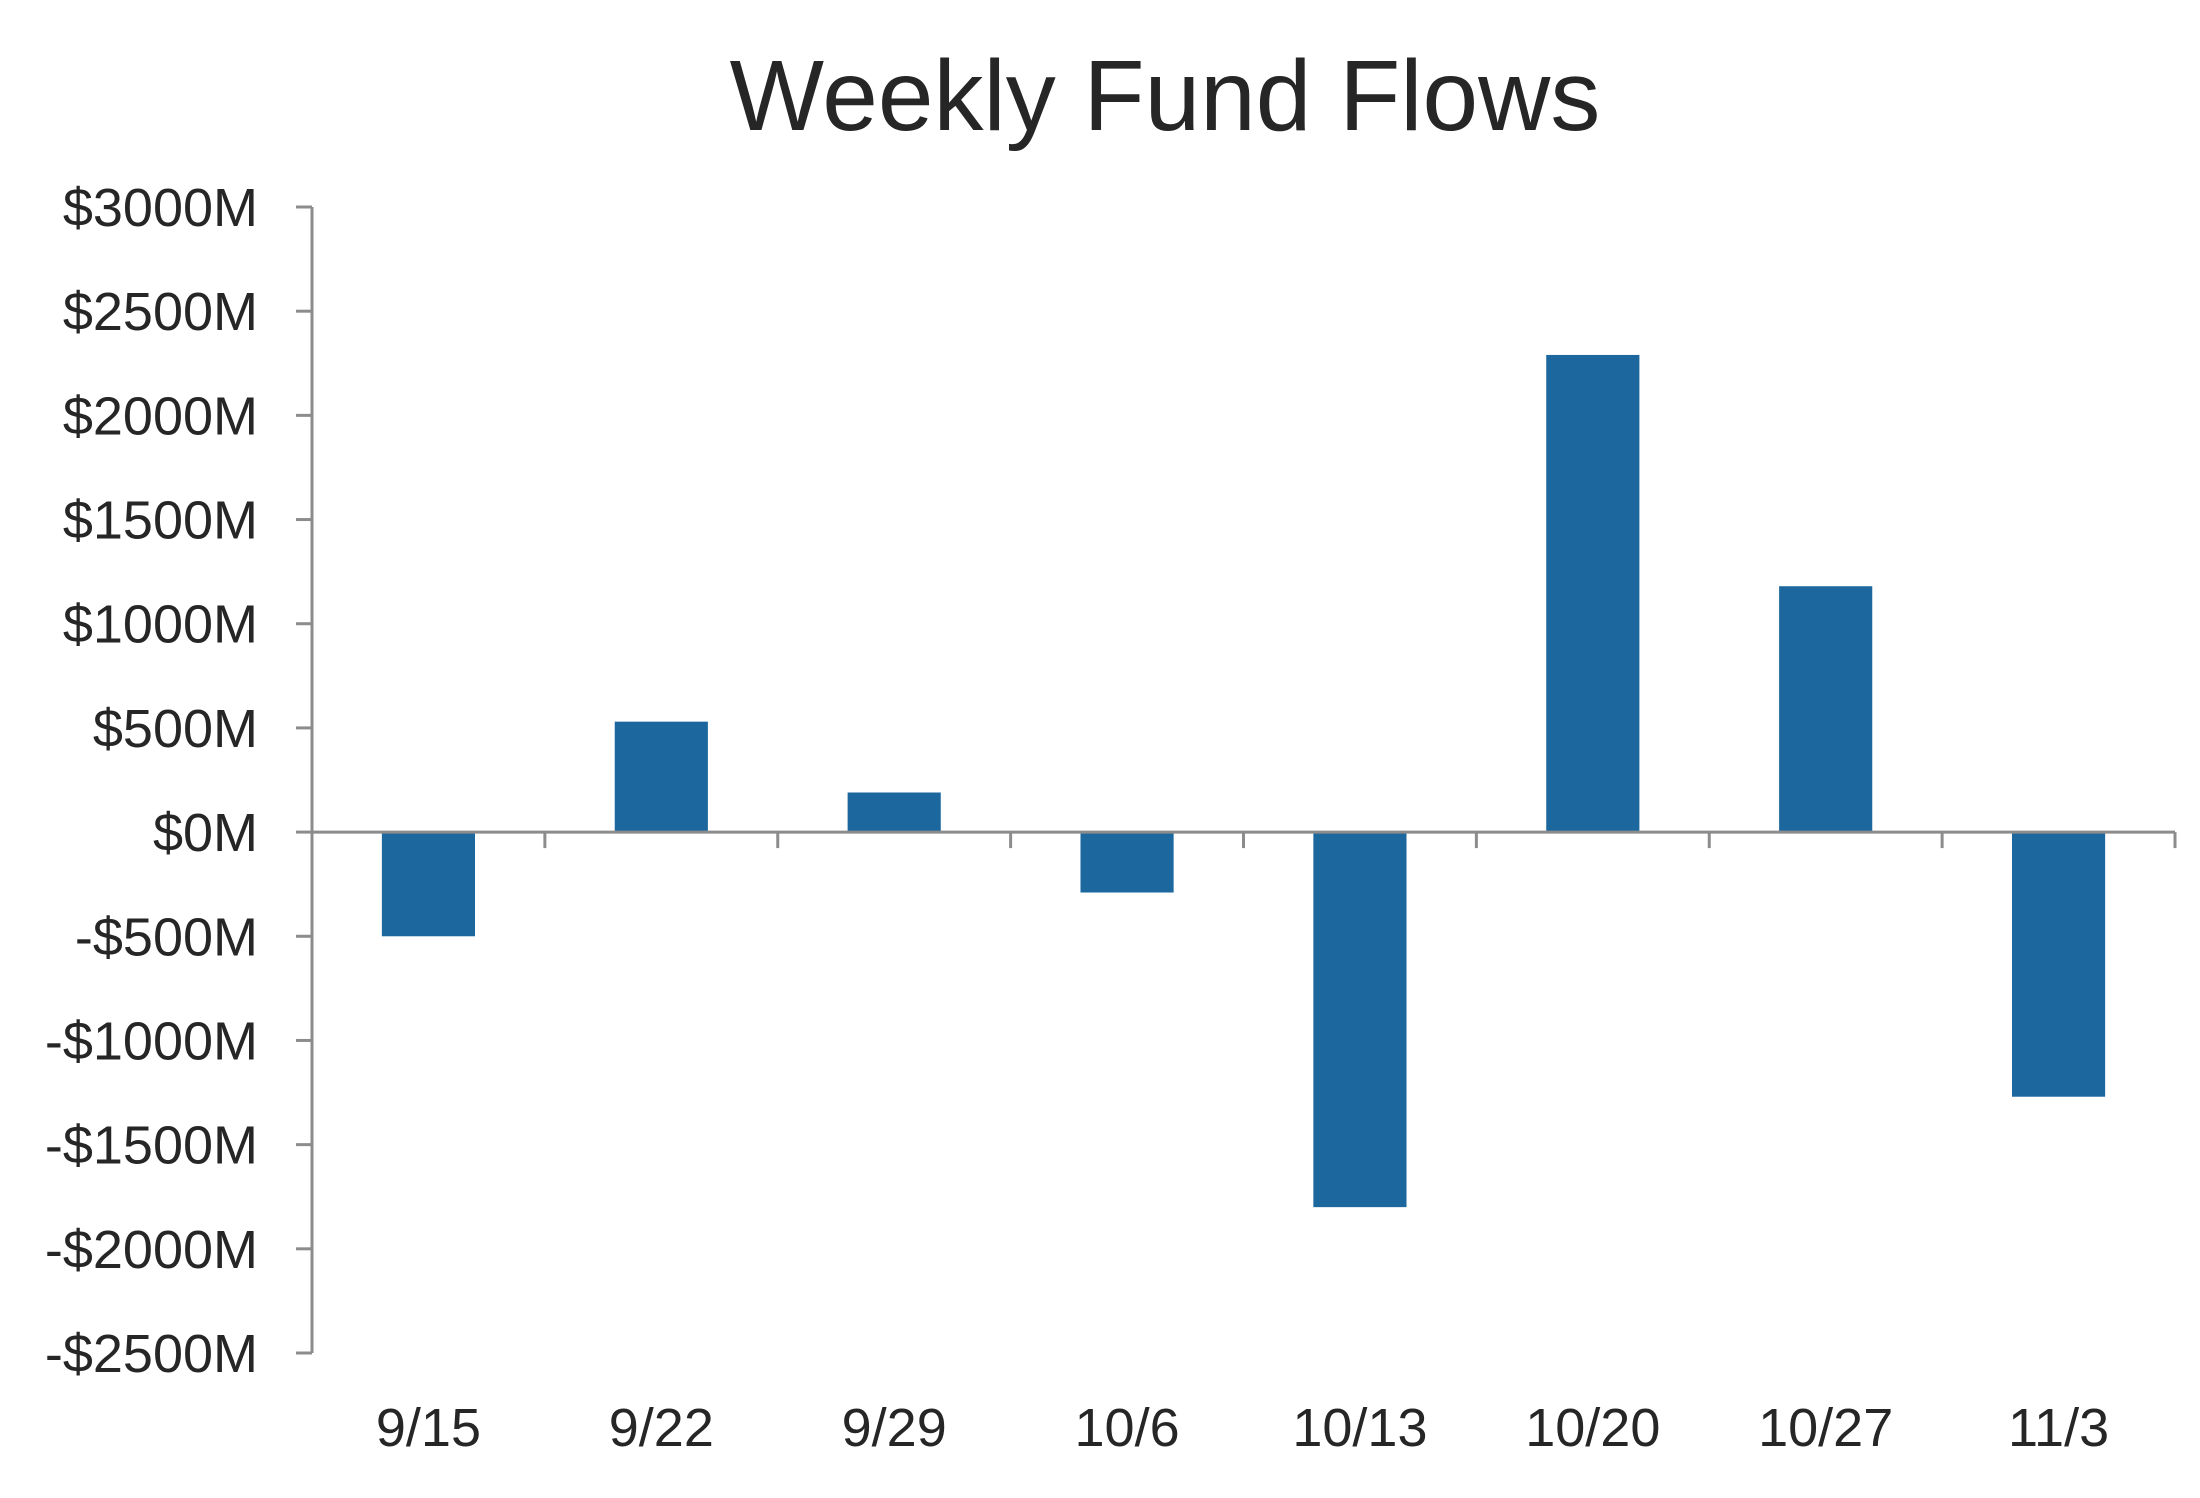  Describe the element at coordinates (175, 729) in the screenshot. I see `y-tick-label: $500M` at that location.